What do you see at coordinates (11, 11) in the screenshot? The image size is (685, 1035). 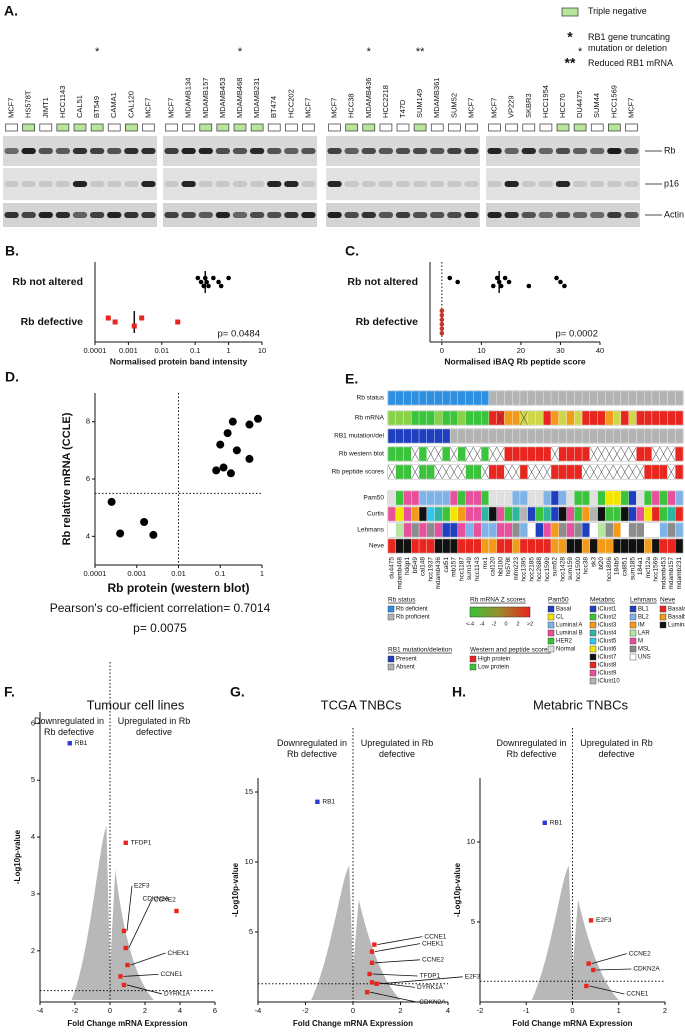 I see `panel-label: A.` at bounding box center [11, 11].